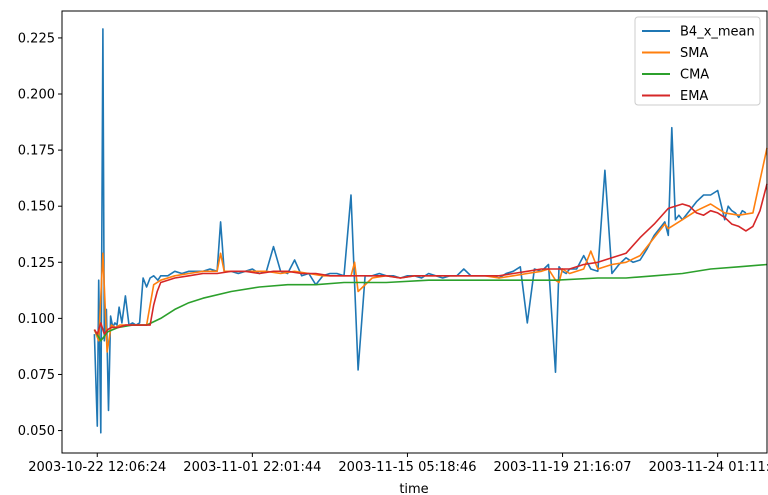 The image size is (768, 495). Describe the element at coordinates (36, 431) in the screenshot. I see `y-tick-label: 0.050` at that location.